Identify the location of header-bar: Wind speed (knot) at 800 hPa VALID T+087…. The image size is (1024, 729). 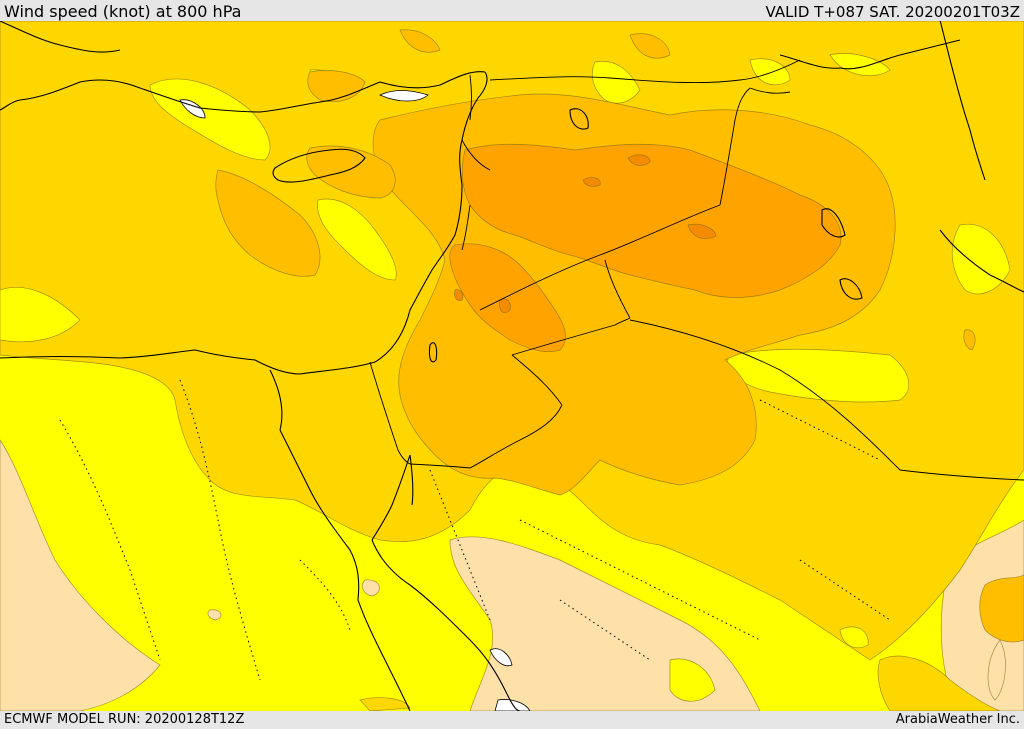
(512, 10).